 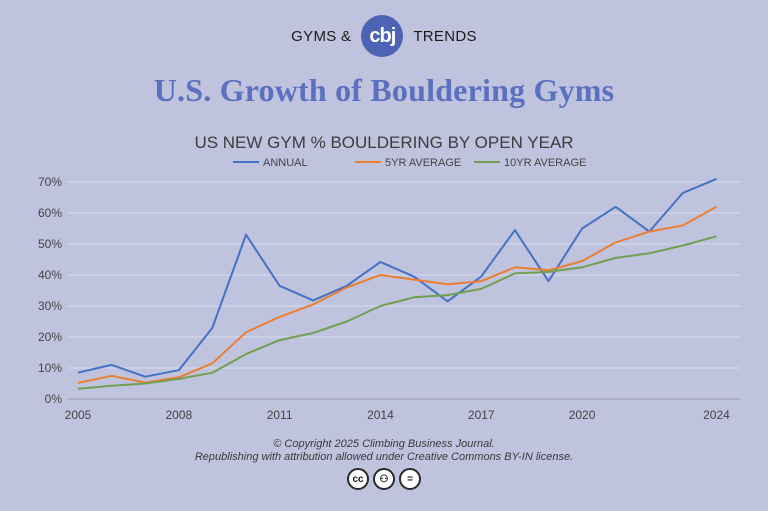 I want to click on brand-header: GYMS & cbj TRENDS, so click(x=384, y=36).